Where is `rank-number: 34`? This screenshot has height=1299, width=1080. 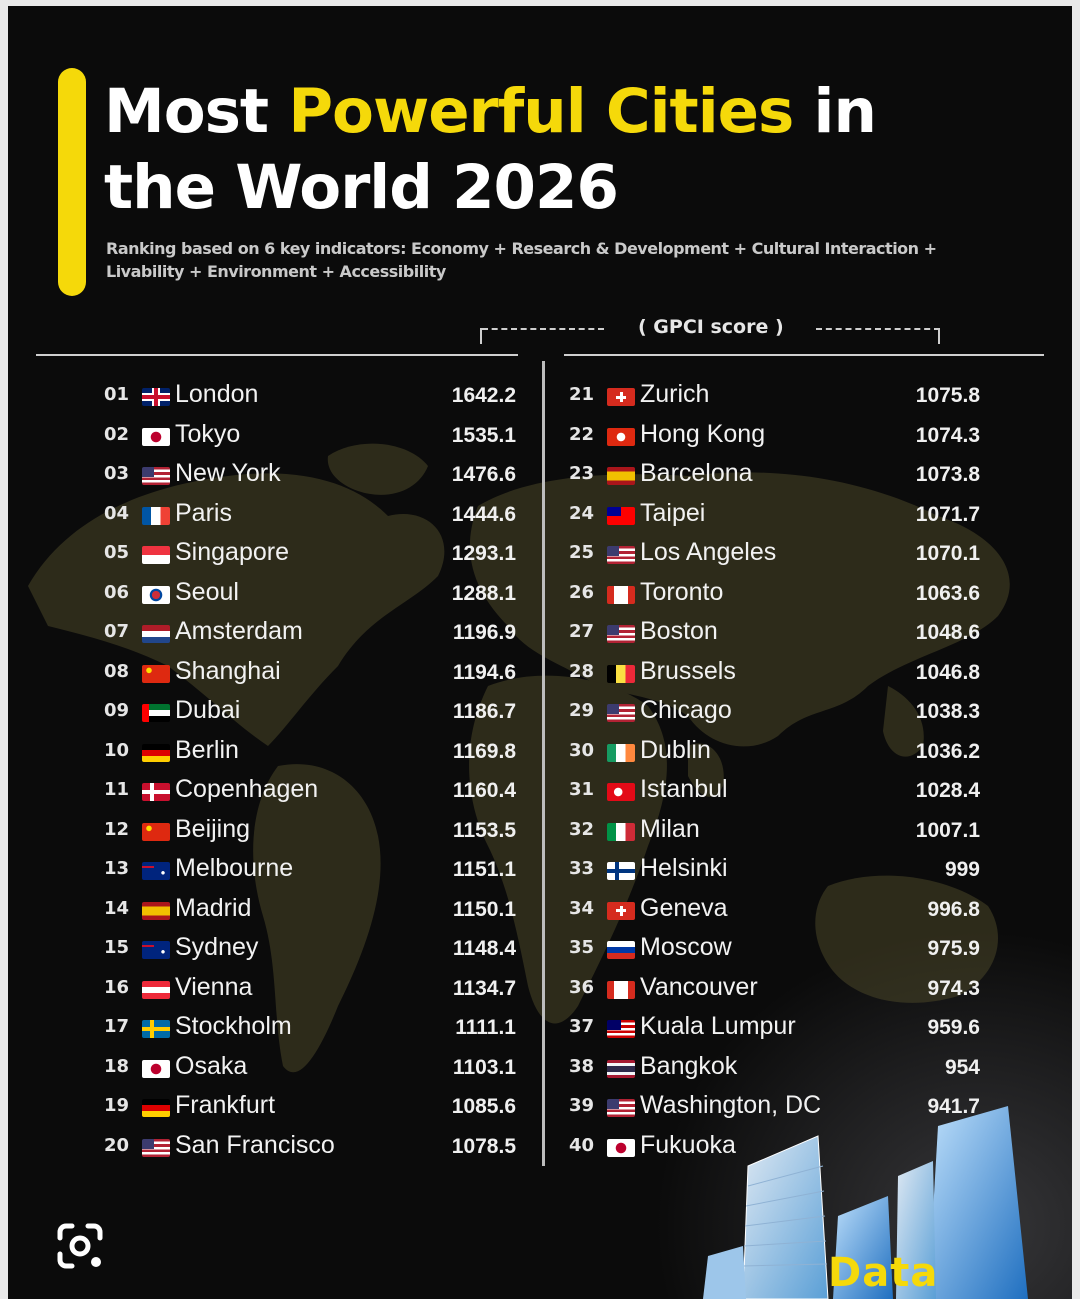
rank-number: 34 is located at coordinates (582, 908).